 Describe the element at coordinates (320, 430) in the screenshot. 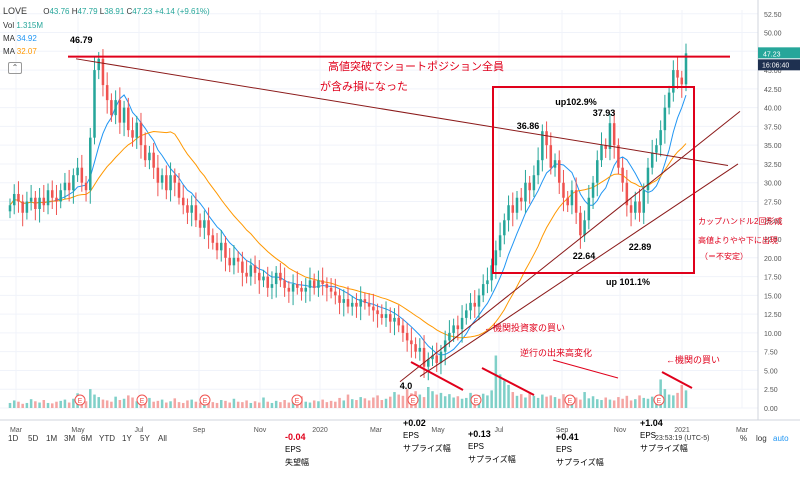

I see `x-tick-label: 2020` at that location.